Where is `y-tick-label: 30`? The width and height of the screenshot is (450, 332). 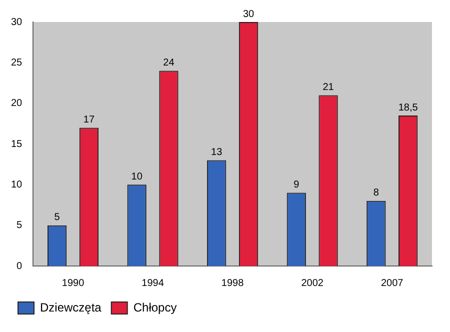 y-tick-label: 30 is located at coordinates (17, 22).